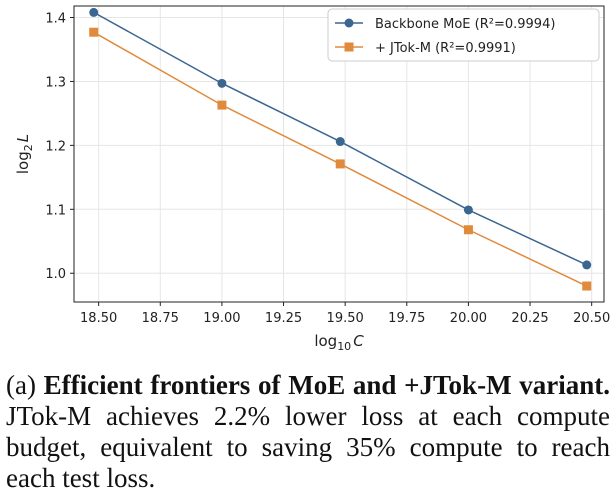  What do you see at coordinates (339, 342) in the screenshot?
I see `x-axis-label: log10 C` at bounding box center [339, 342].